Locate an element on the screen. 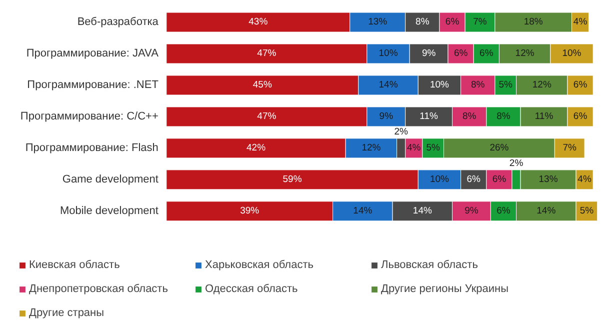 The height and width of the screenshot is (324, 611). legend-label: Другие страны is located at coordinates (67, 313).